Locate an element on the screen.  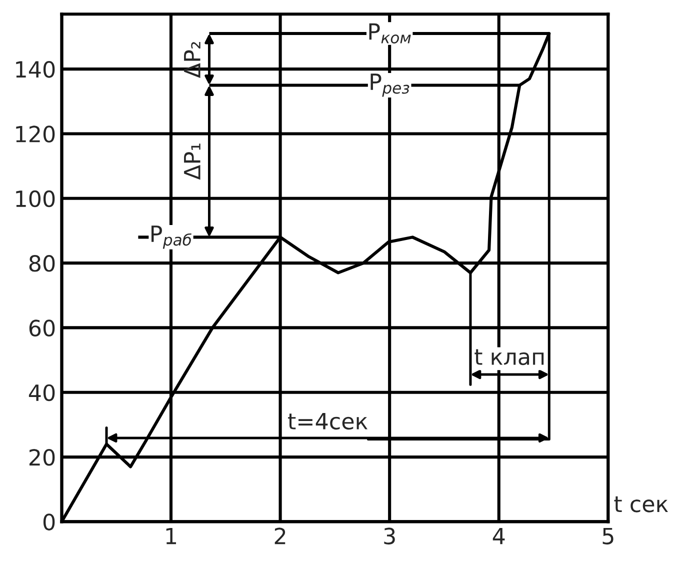
x-tick-label: 3 is located at coordinates (389, 536).